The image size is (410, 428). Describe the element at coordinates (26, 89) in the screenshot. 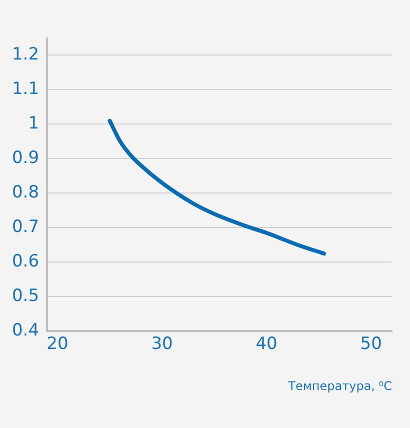

I see `y-tick-label: 1.1` at that location.